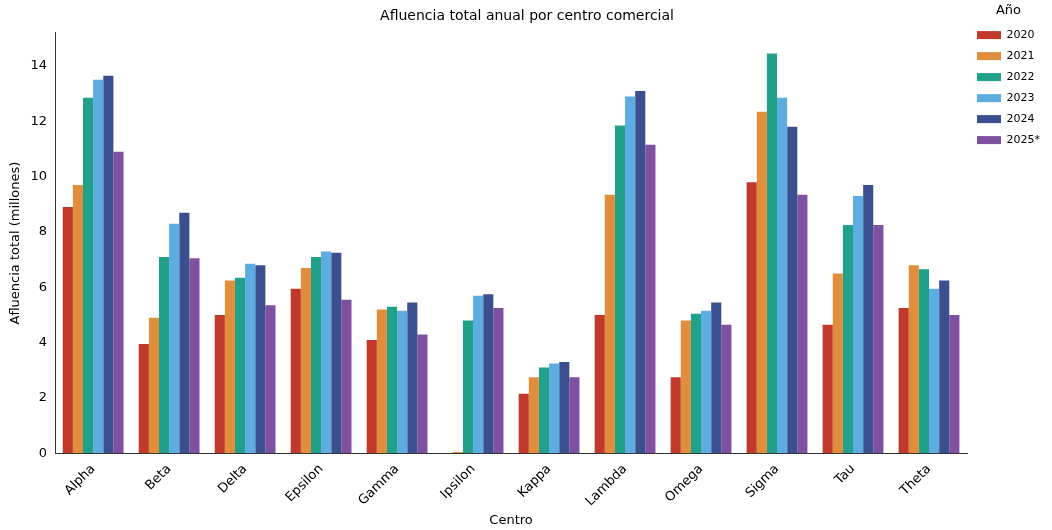  I want to click on y-tick-label: 4, so click(43, 342).